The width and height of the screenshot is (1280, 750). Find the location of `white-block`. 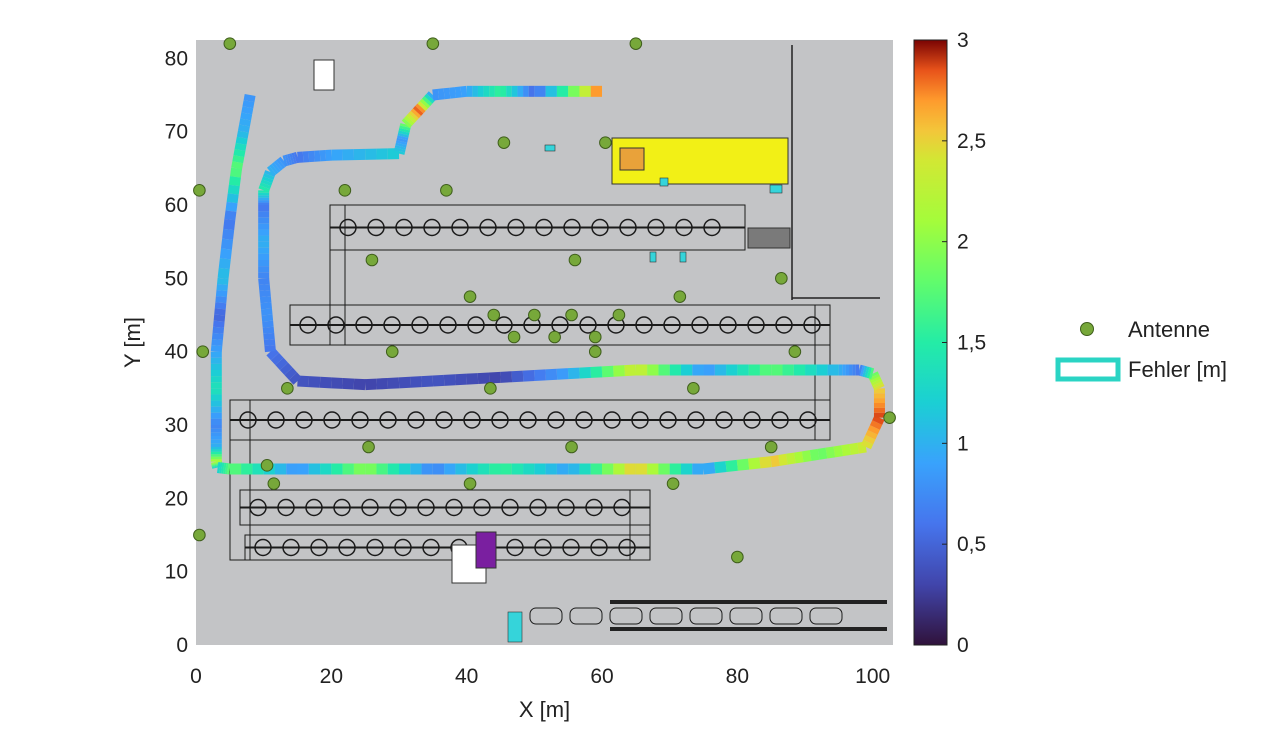

white-block is located at coordinates (324, 75).